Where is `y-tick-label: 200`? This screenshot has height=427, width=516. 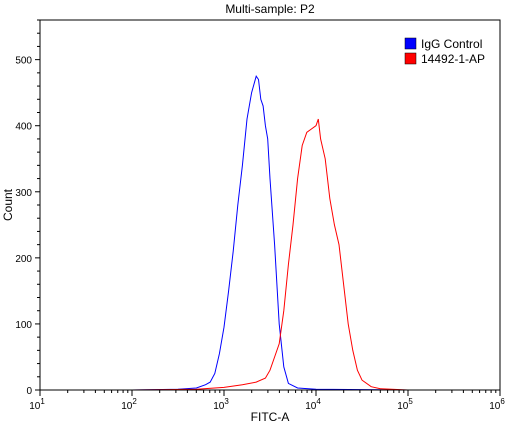 y-tick-label: 200 is located at coordinates (23, 259).